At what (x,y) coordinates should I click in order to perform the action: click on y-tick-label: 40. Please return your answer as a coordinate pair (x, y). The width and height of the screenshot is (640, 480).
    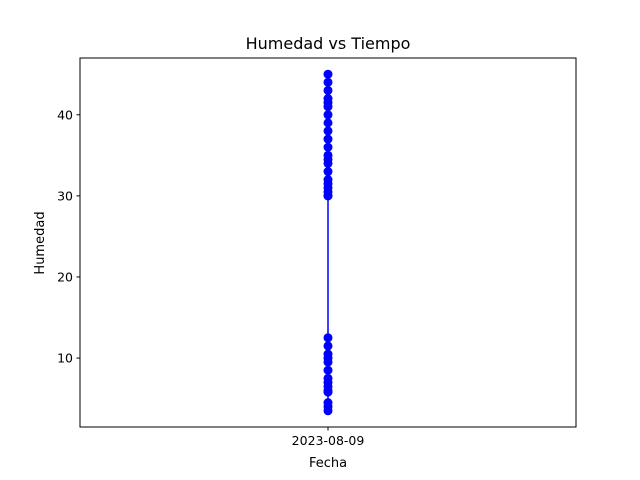
    Looking at the image, I should click on (65, 114).